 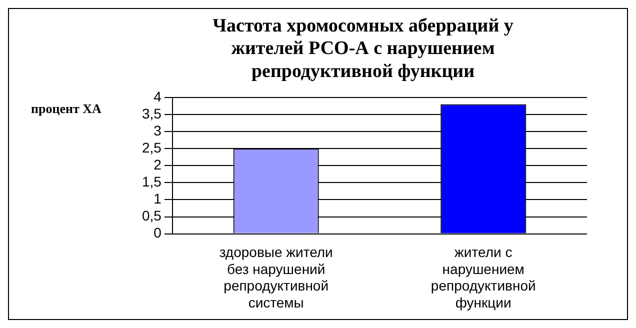 I want to click on y-tick-label: 3, so click(x=158, y=130).